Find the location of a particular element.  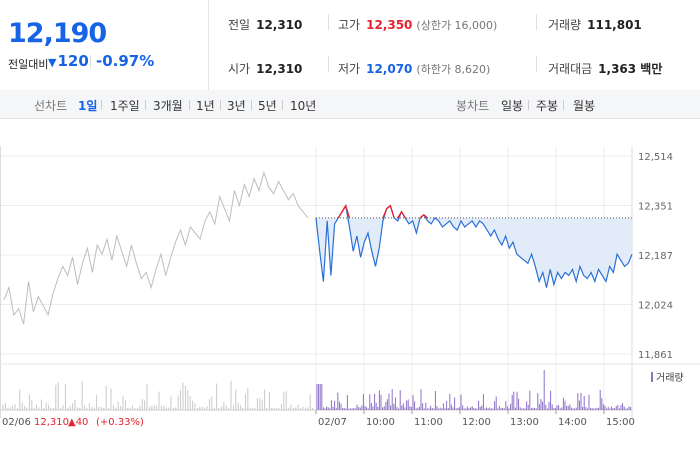

stat-label: 거래대금 is located at coordinates (570, 69).